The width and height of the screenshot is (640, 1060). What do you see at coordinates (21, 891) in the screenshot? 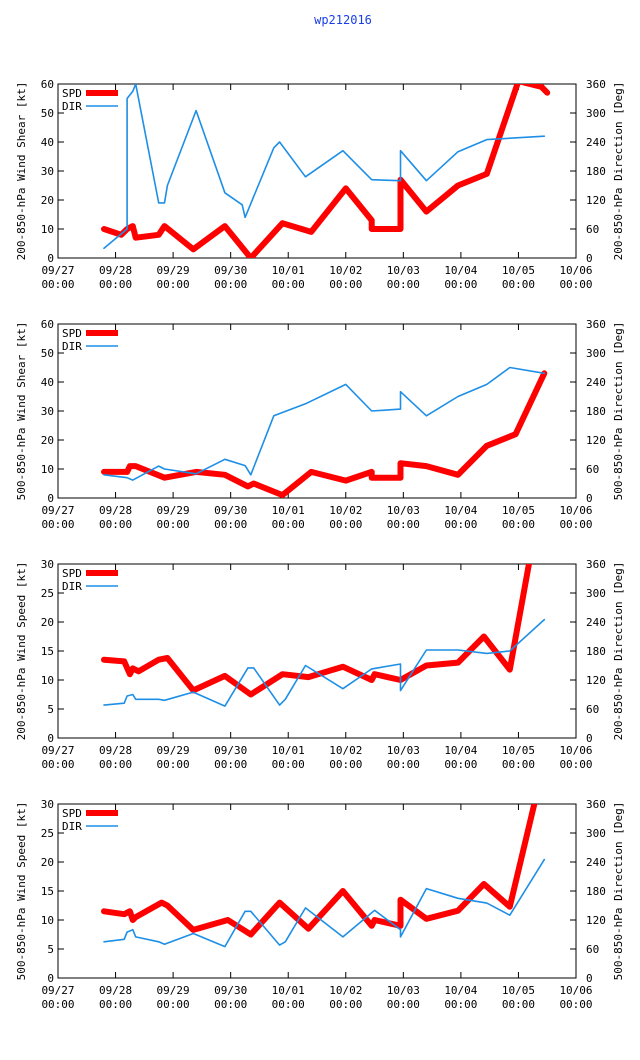
I see `y-axis-label: 500-850-hPa Wind Speed [kt]` at bounding box center [21, 891].